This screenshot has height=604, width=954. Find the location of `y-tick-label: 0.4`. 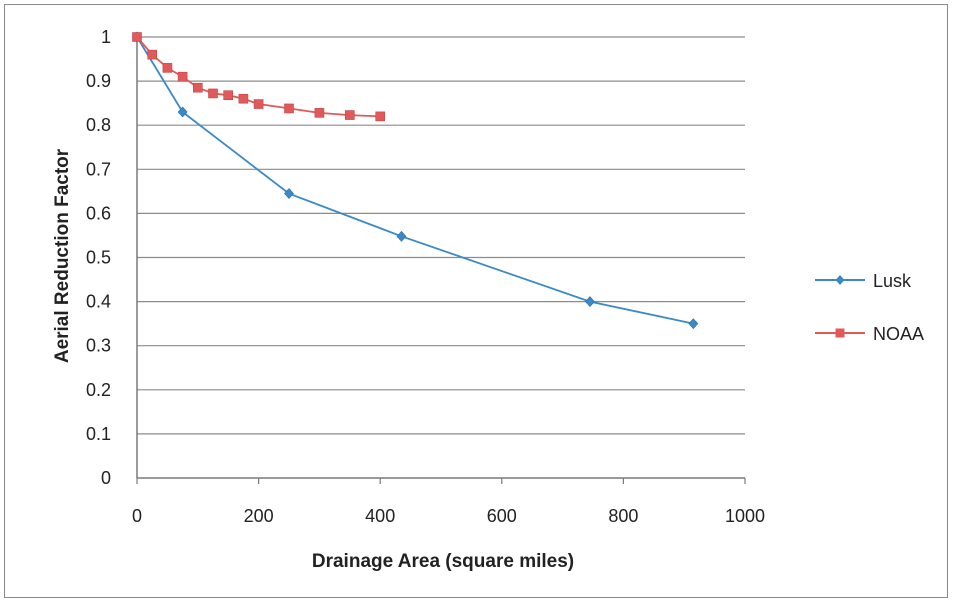

y-tick-label: 0.4 is located at coordinates (98, 302).